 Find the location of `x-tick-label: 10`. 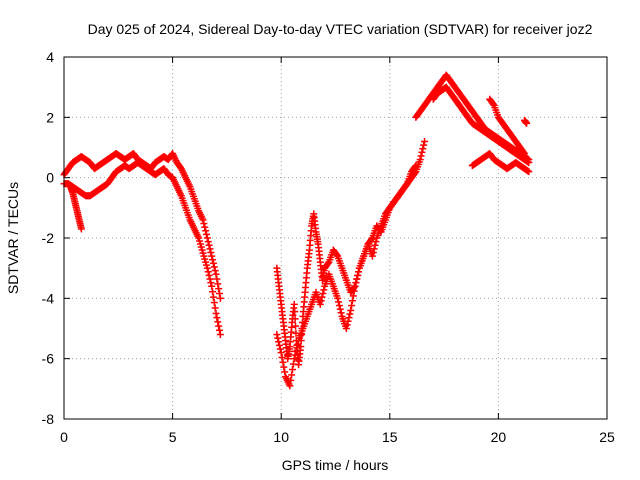

x-tick-label: 10 is located at coordinates (281, 437).